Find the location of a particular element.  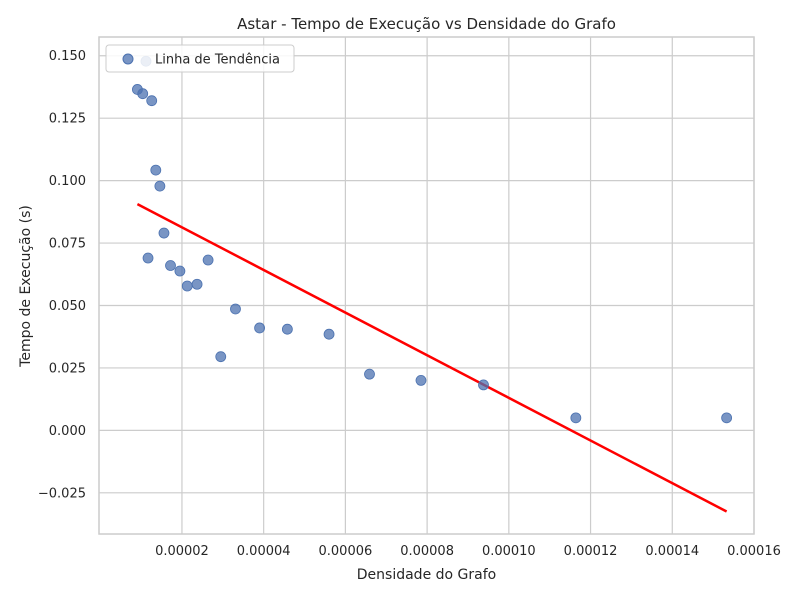

y-tick-label: −0.025 is located at coordinates (62, 493).